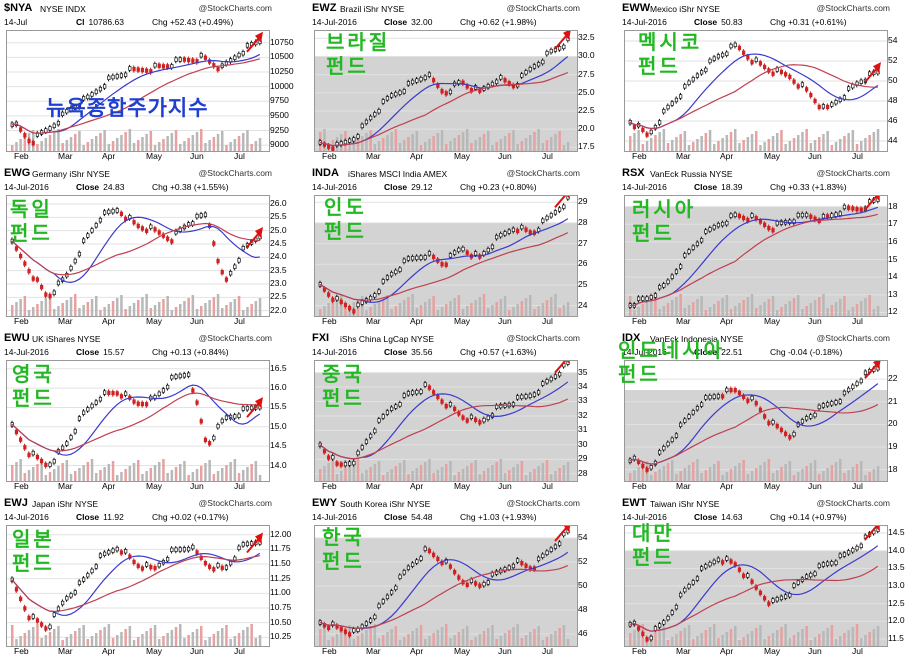 The height and width of the screenshot is (662, 912). I want to click on y-axis: 22 21 20 19 18, so click(900, 421).